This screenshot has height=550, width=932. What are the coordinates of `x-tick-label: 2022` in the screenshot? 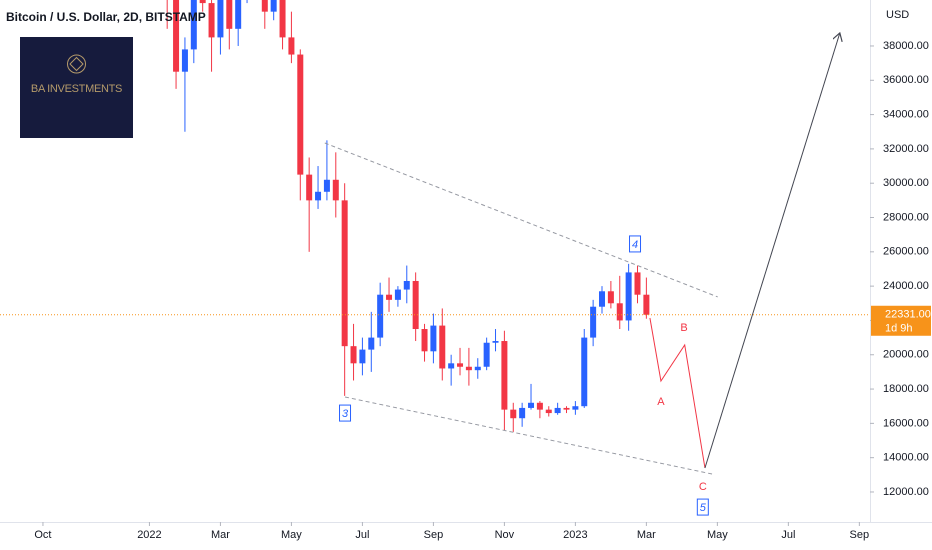 It's located at (149, 535).